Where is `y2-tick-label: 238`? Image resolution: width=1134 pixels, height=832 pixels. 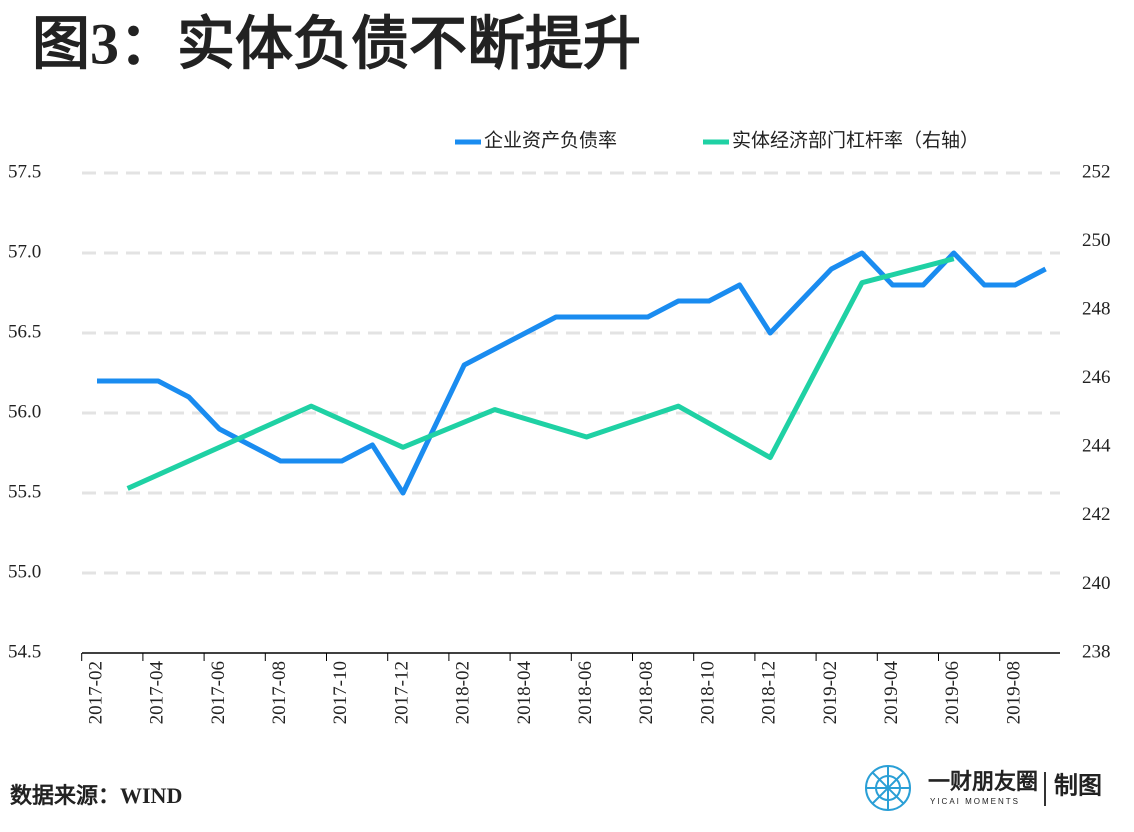
y2-tick-label: 238 is located at coordinates (1096, 651).